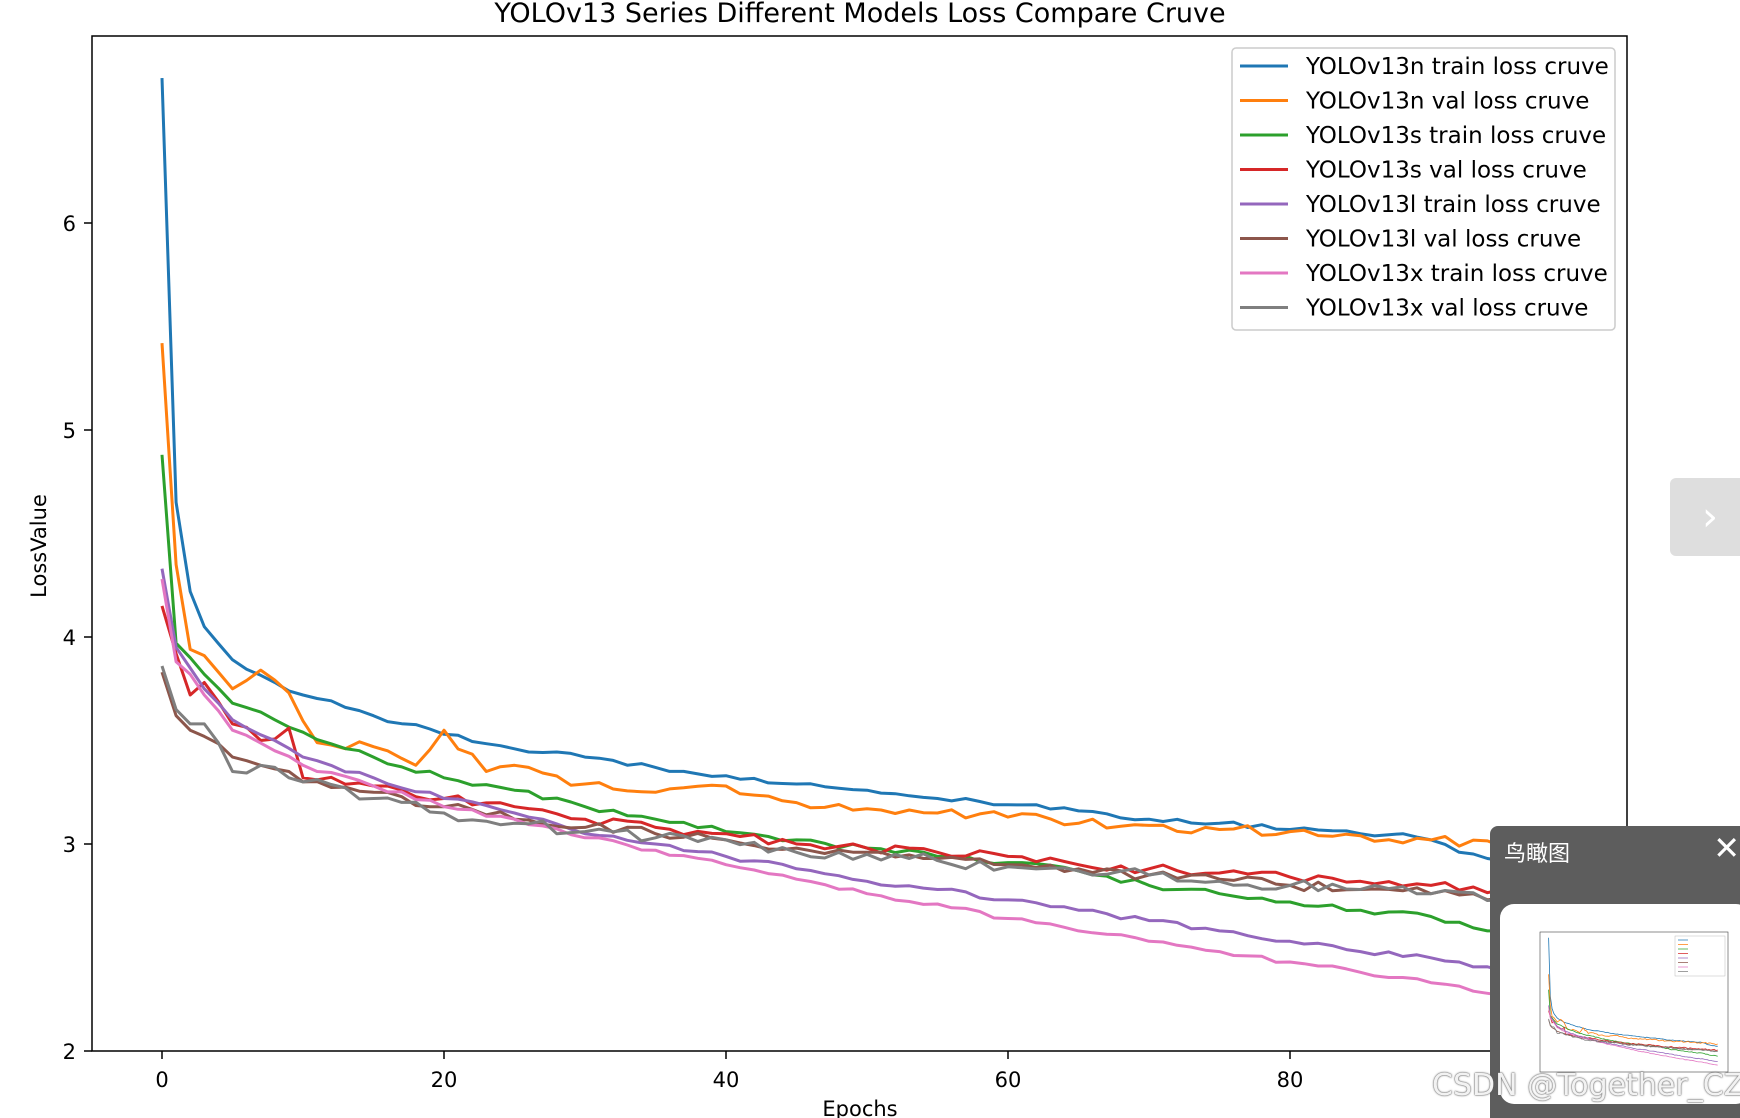  I want to click on x-axis: 0 20 40 60 80, so click(729, 1071).